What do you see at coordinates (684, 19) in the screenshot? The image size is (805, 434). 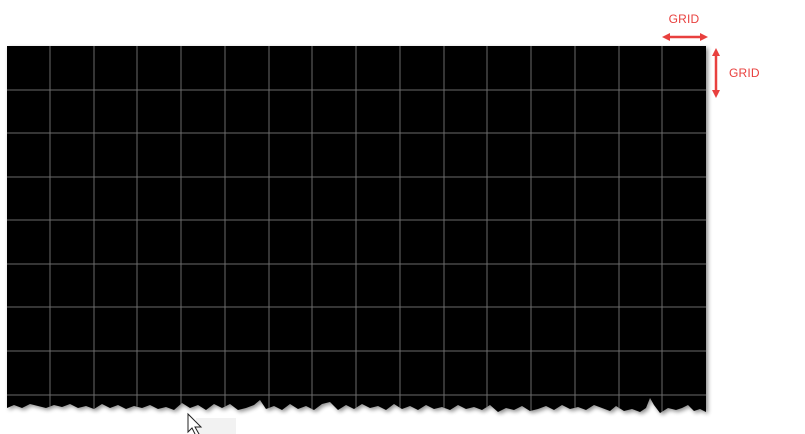 I see `horizontal-grid-label: GRID` at bounding box center [684, 19].